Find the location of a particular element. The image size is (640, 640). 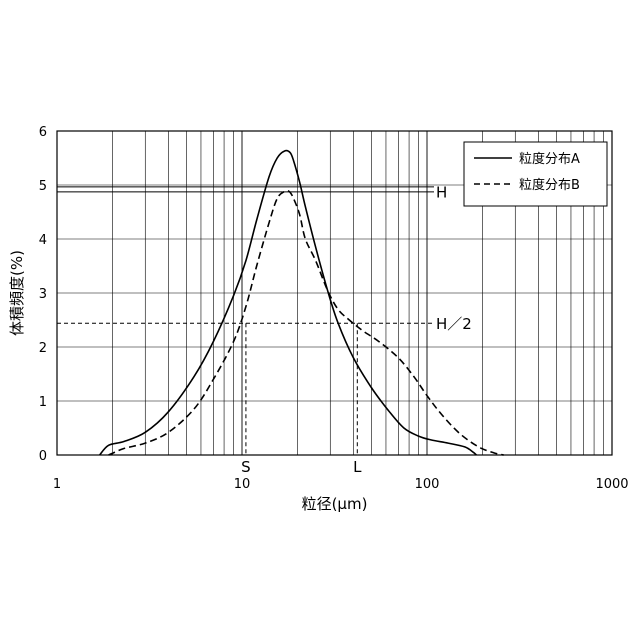

x-tick-label: 10 is located at coordinates (242, 484).